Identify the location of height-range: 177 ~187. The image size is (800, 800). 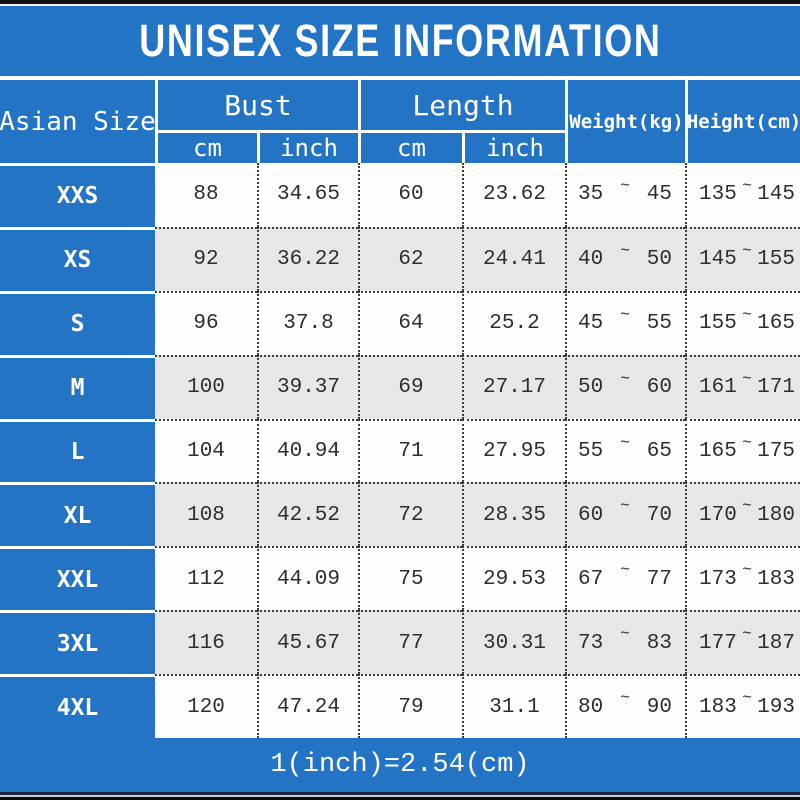
(742, 642).